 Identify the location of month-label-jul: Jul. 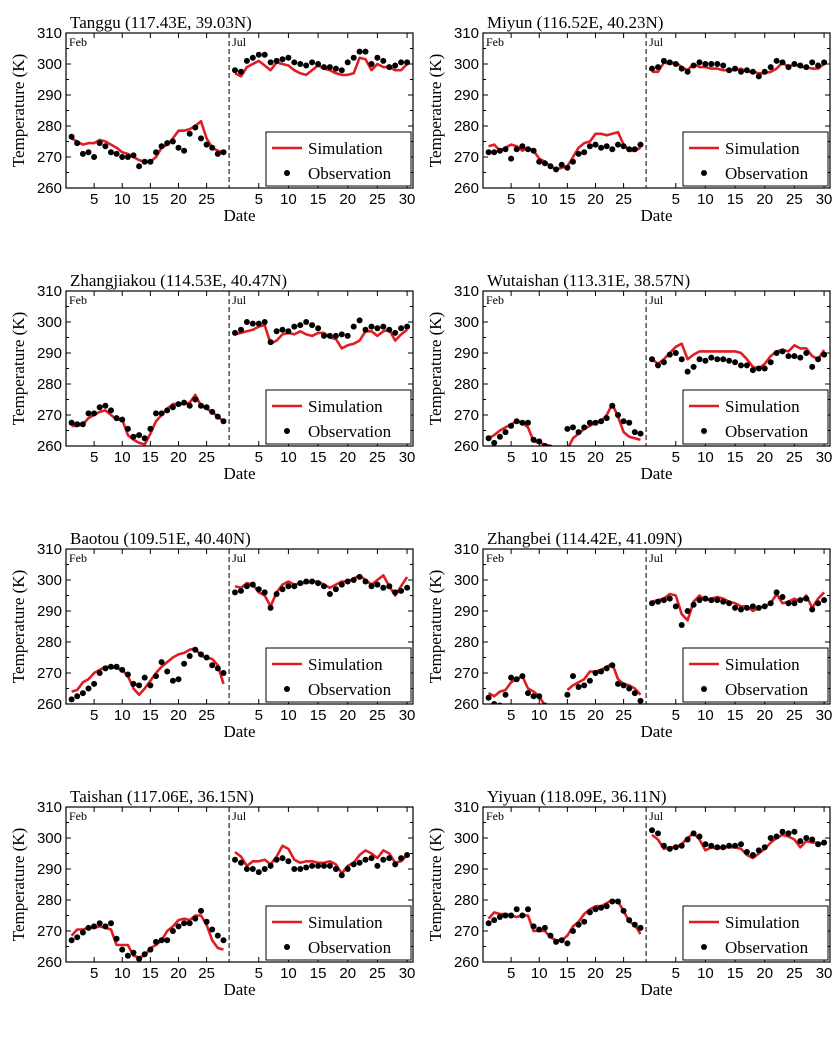
(239, 816).